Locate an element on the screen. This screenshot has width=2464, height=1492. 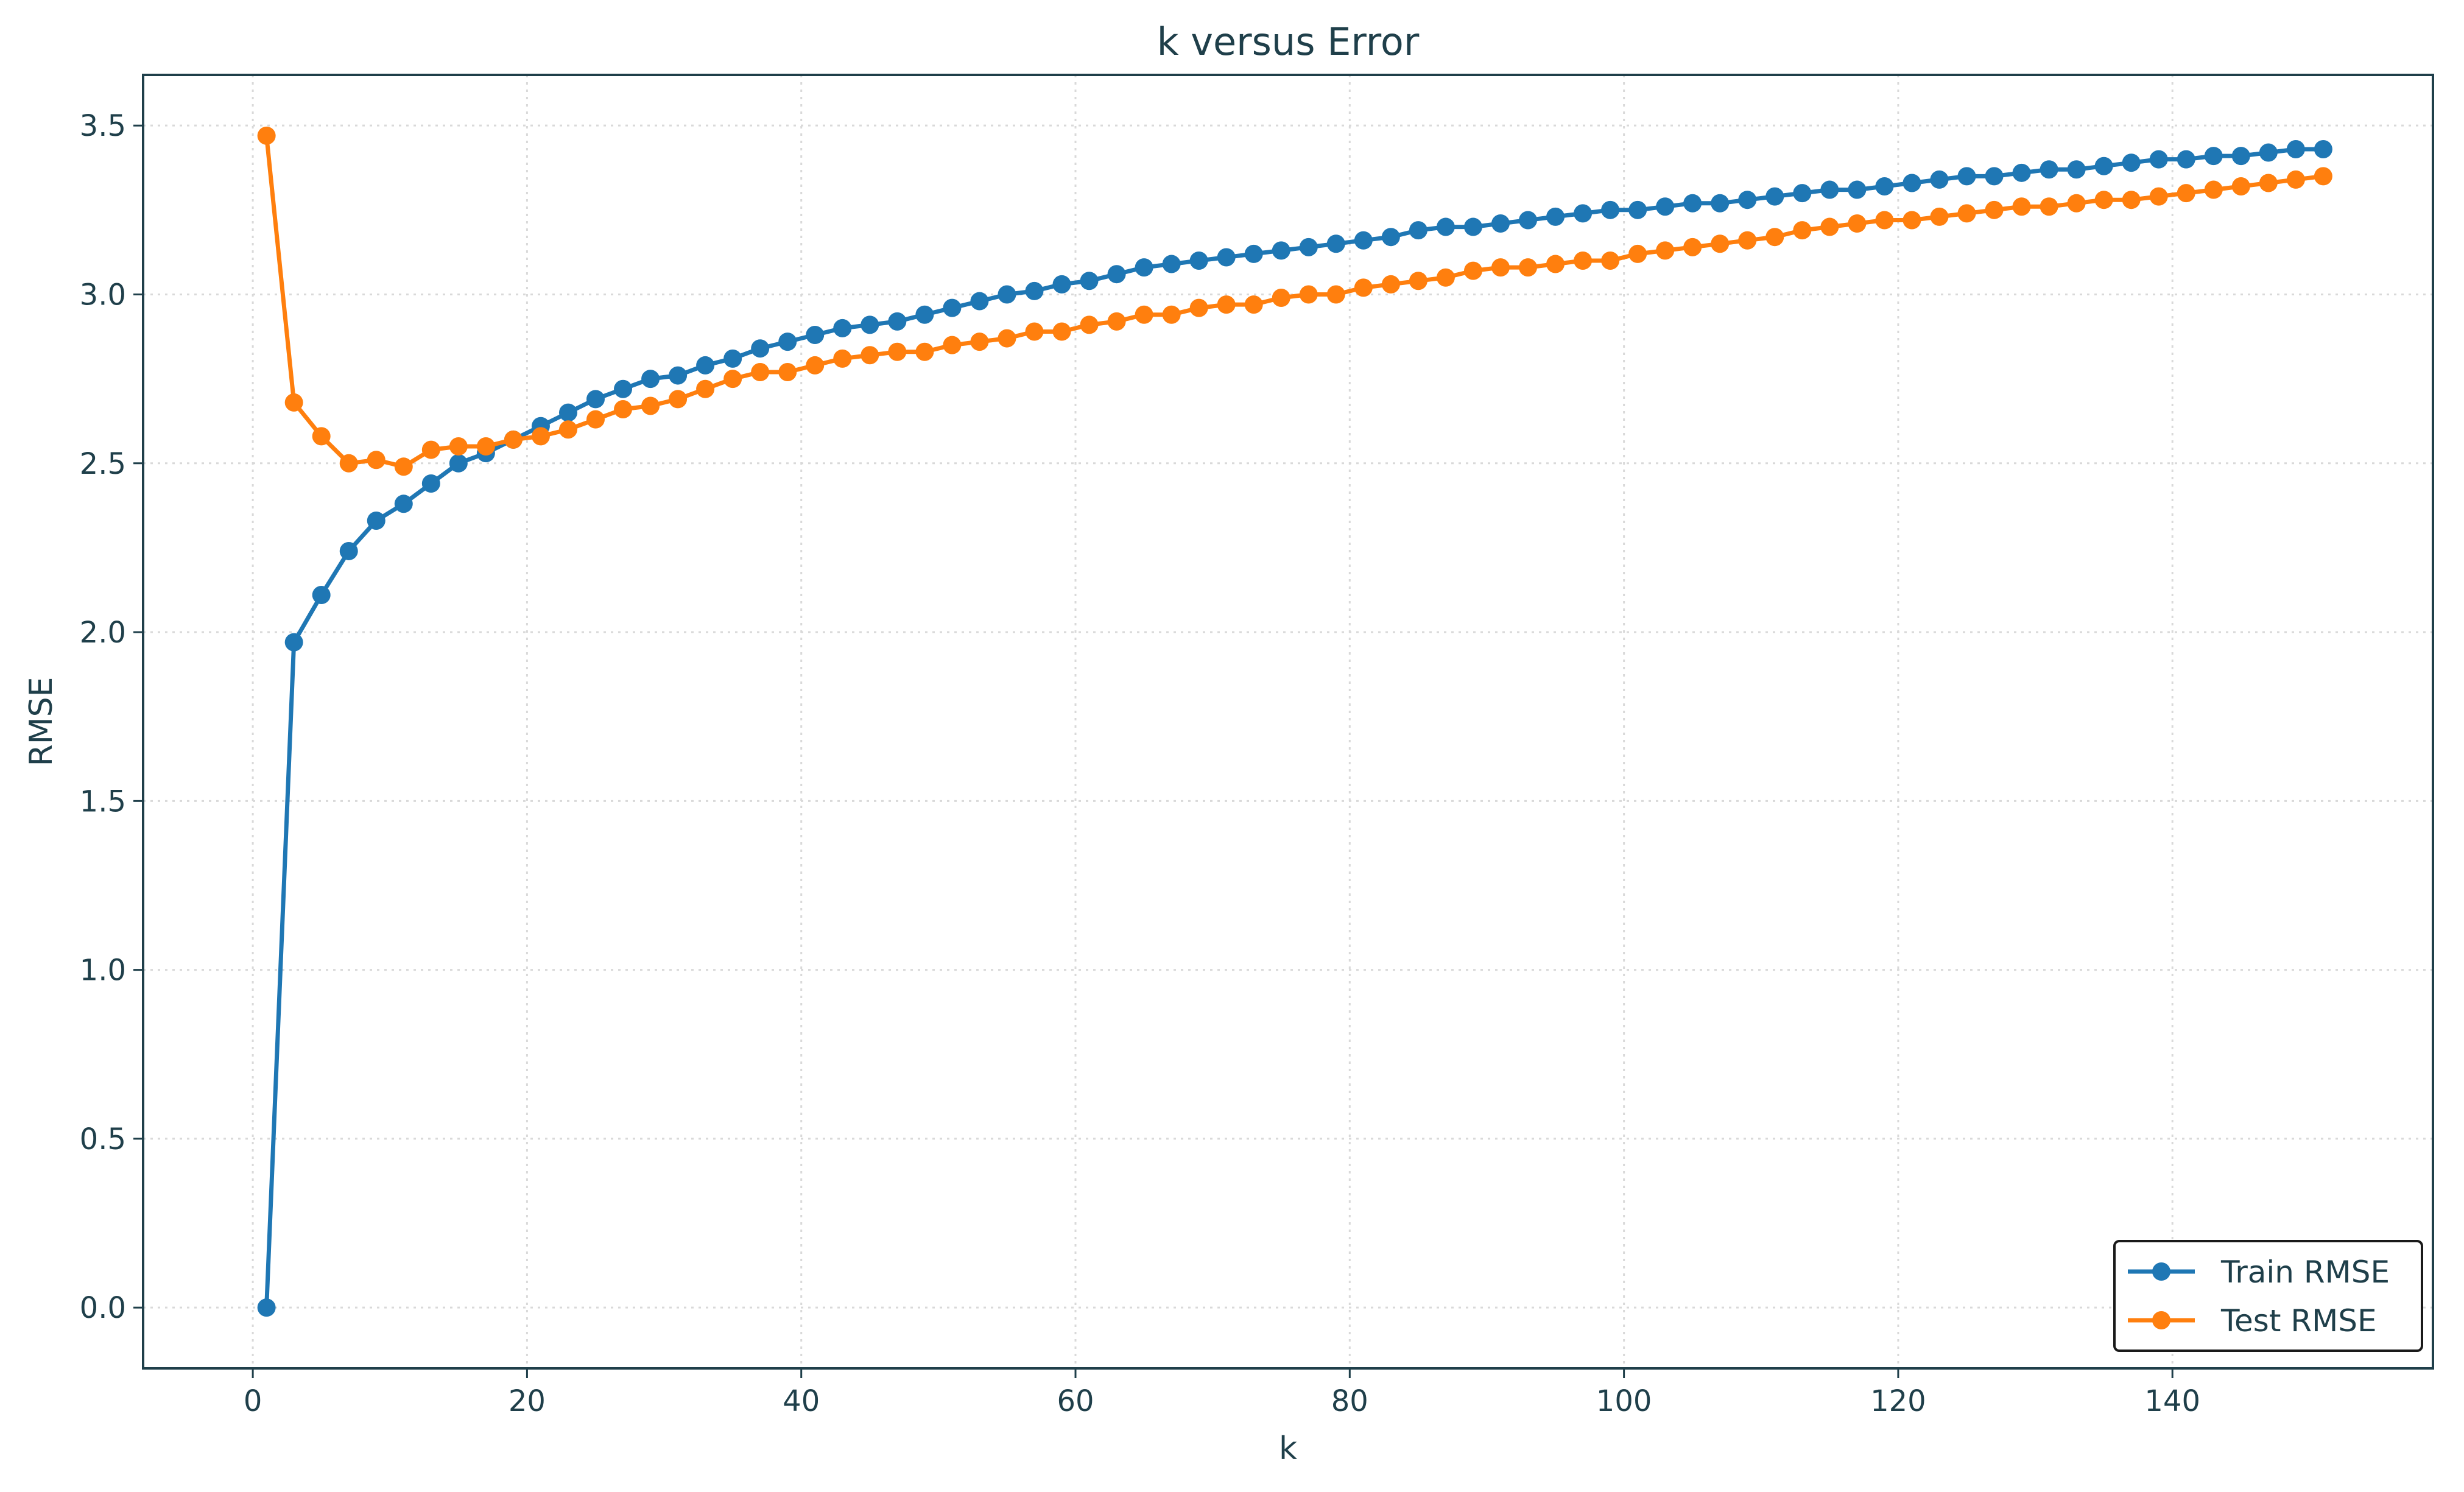
legend-label: Train RMSE is located at coordinates (2305, 1272).